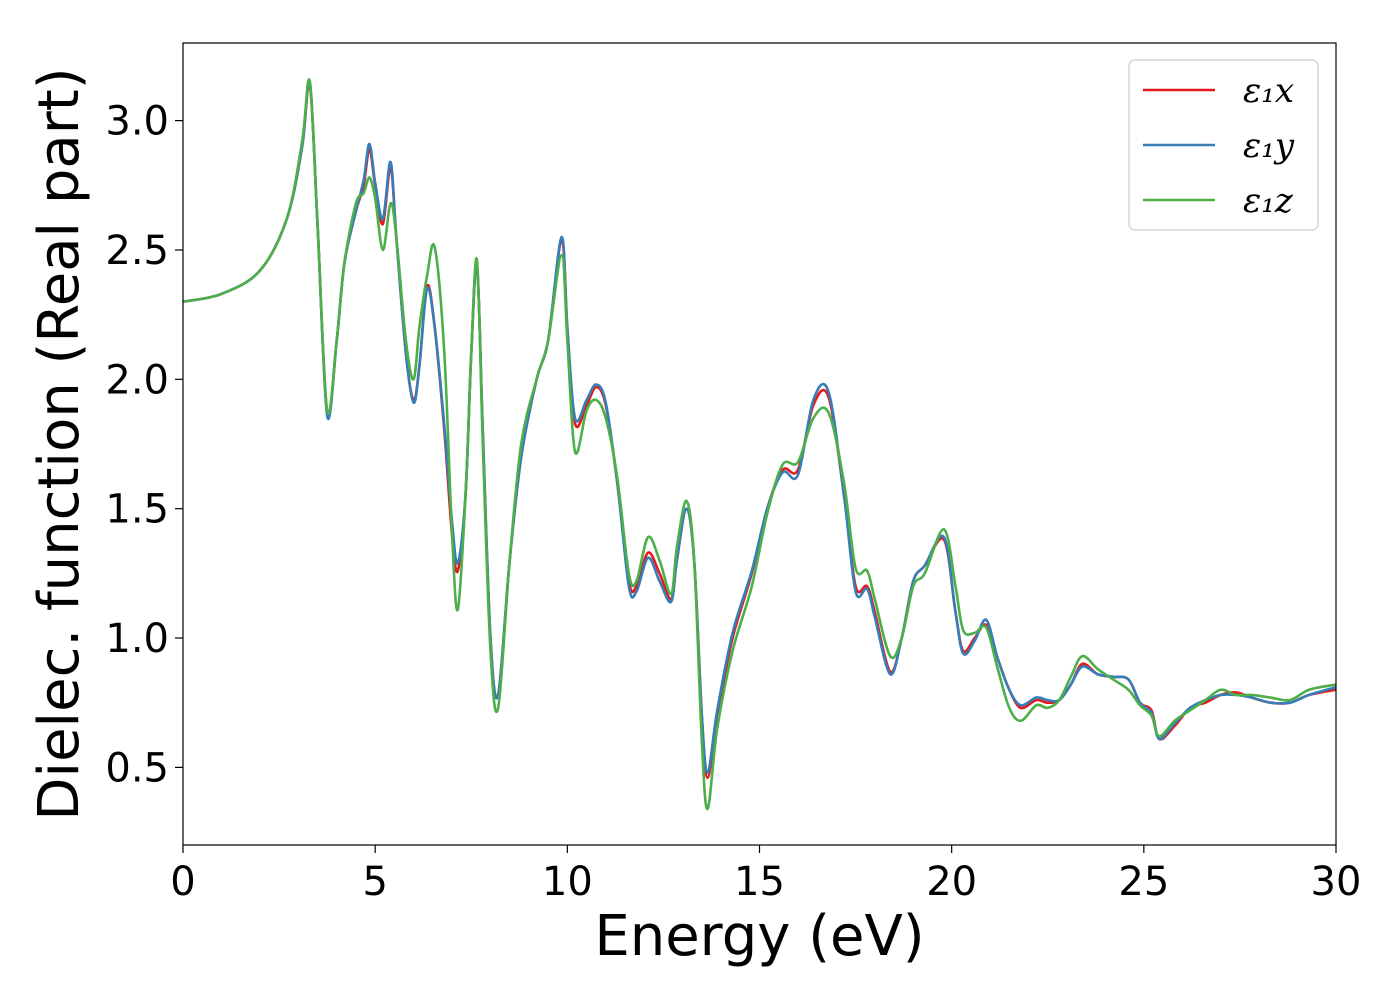 This screenshot has width=1400, height=1000. What do you see at coordinates (951, 882) in the screenshot?
I see `x-tick-label: 20` at bounding box center [951, 882].